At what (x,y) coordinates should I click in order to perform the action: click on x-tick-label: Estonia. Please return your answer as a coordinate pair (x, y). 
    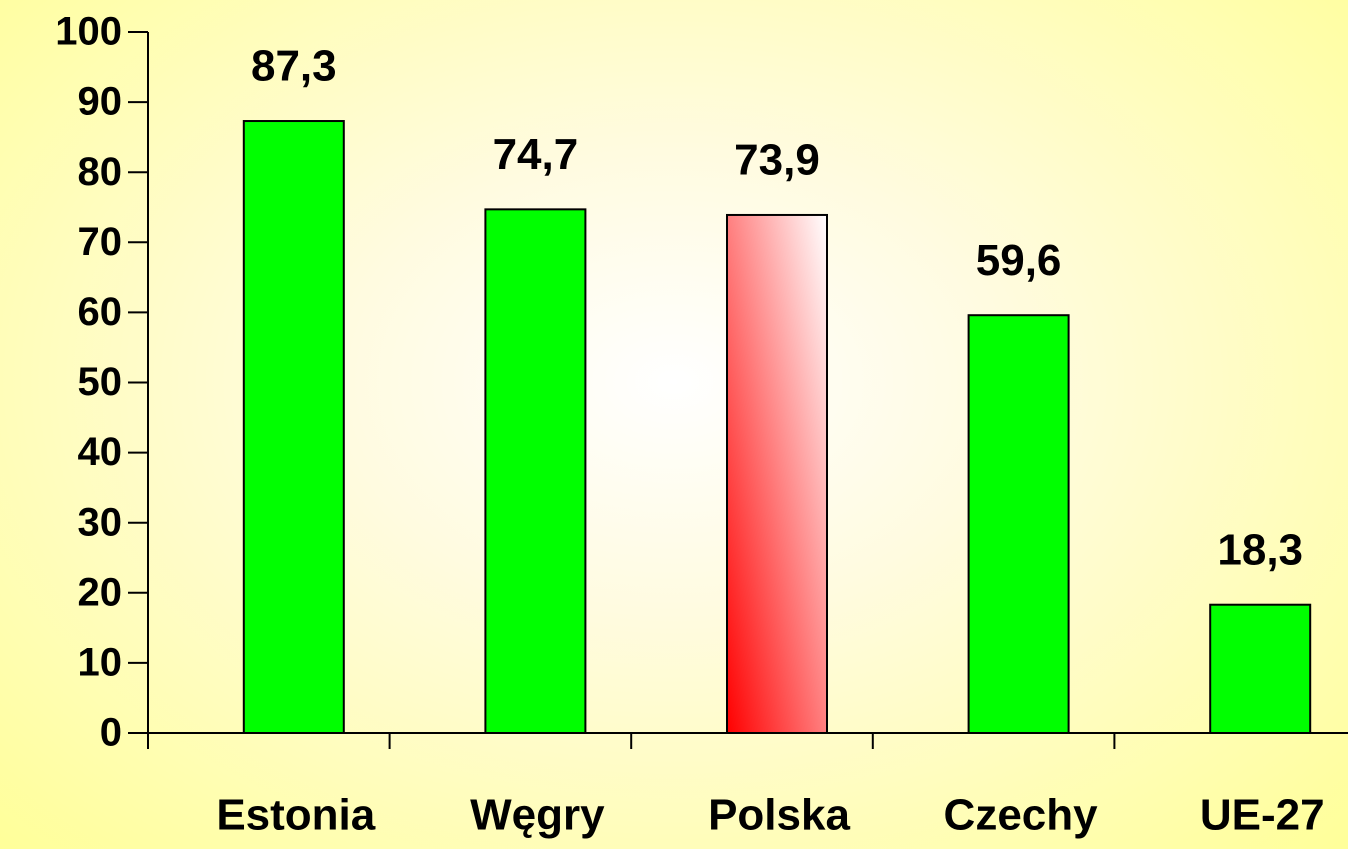
    Looking at the image, I should click on (295, 815).